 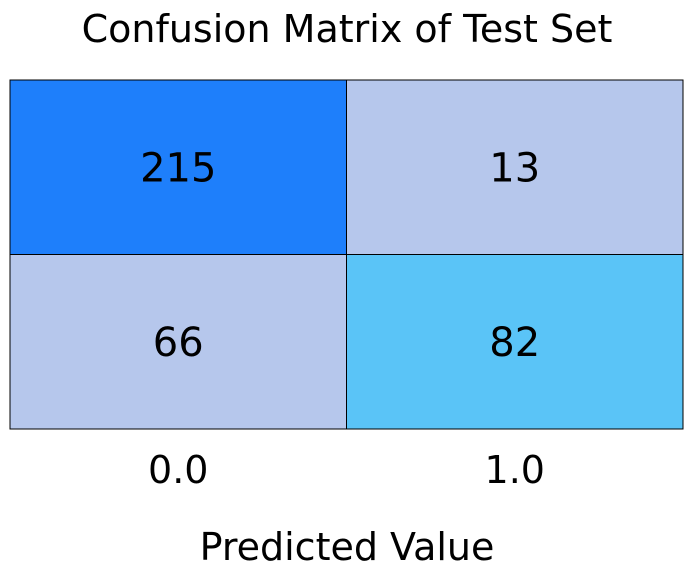 What do you see at coordinates (346, 470) in the screenshot?
I see `x-tick-labels: 0.0 1.0` at bounding box center [346, 470].